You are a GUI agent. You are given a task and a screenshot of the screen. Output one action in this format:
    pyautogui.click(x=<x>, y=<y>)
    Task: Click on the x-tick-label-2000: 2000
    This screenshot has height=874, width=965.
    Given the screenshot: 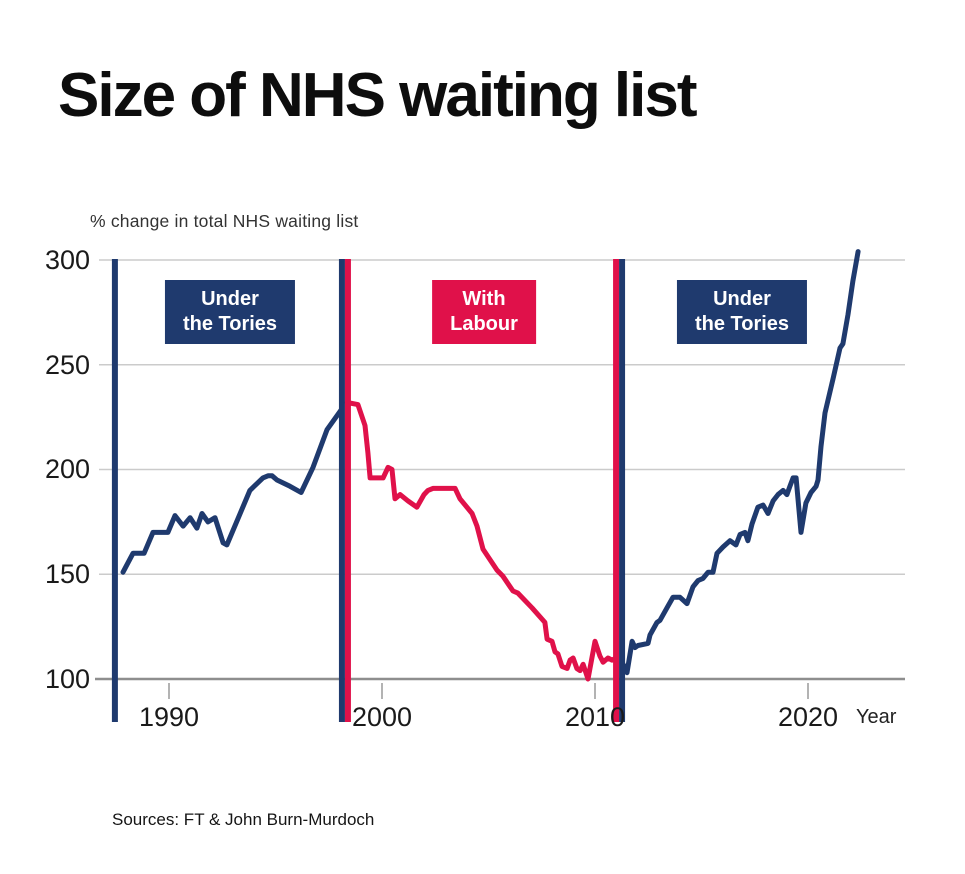 What is the action you would take?
    pyautogui.click(x=382, y=717)
    